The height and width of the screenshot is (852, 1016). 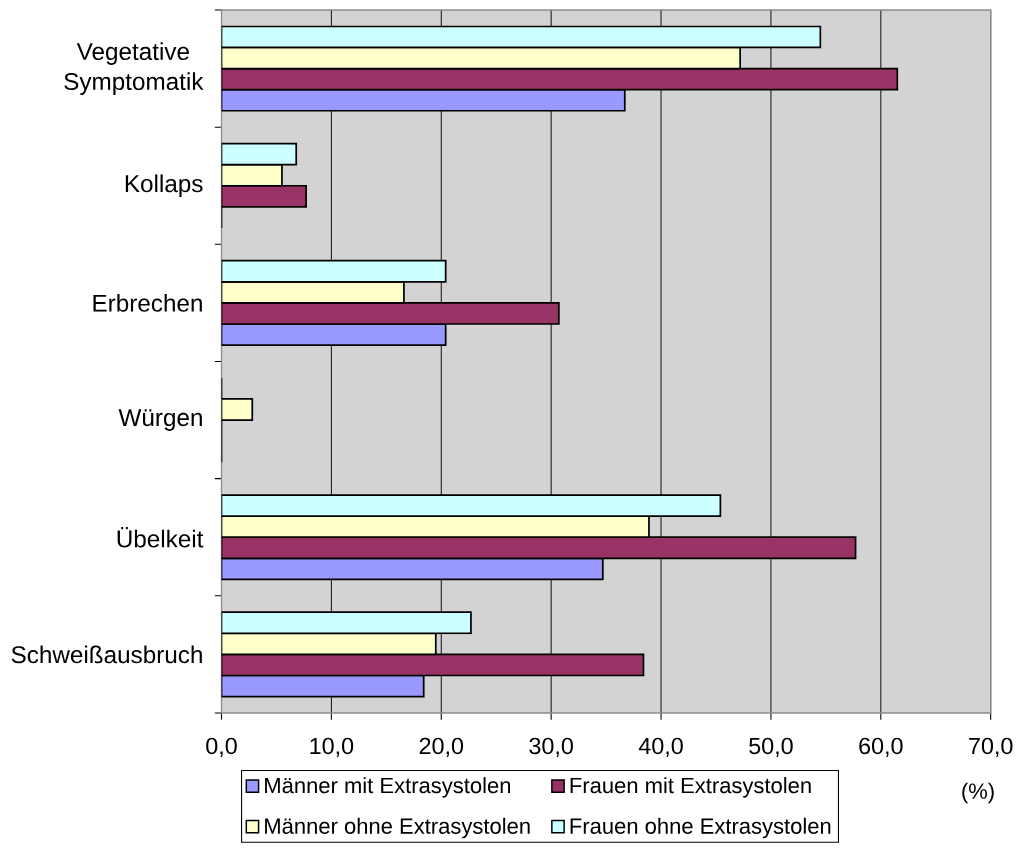 What do you see at coordinates (147, 303) in the screenshot?
I see `y-tick-label: Erbrechen` at bounding box center [147, 303].